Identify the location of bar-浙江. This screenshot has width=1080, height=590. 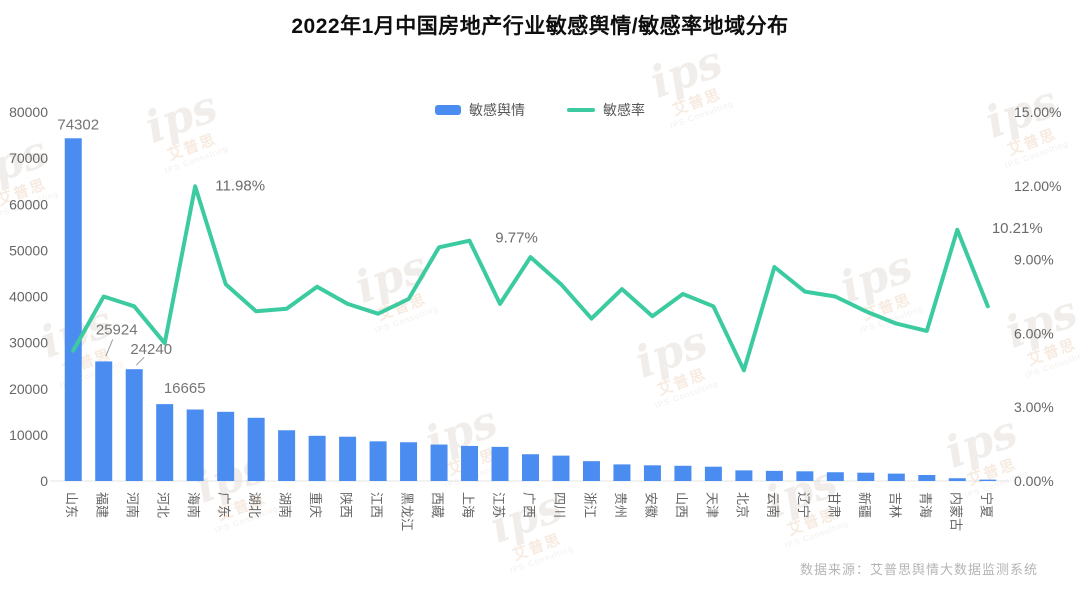
(591, 471).